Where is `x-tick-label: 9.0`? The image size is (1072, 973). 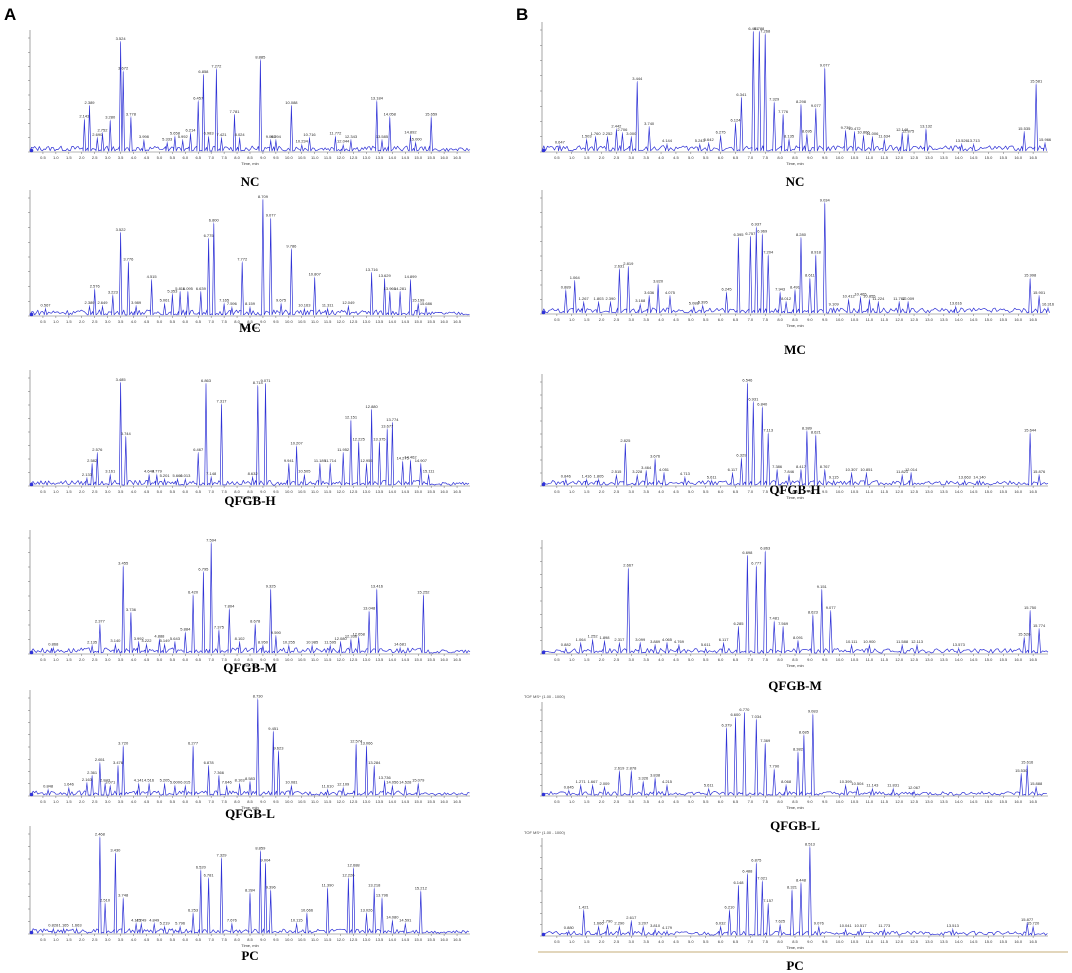 x-tick-label: 9.0 is located at coordinates (263, 157).